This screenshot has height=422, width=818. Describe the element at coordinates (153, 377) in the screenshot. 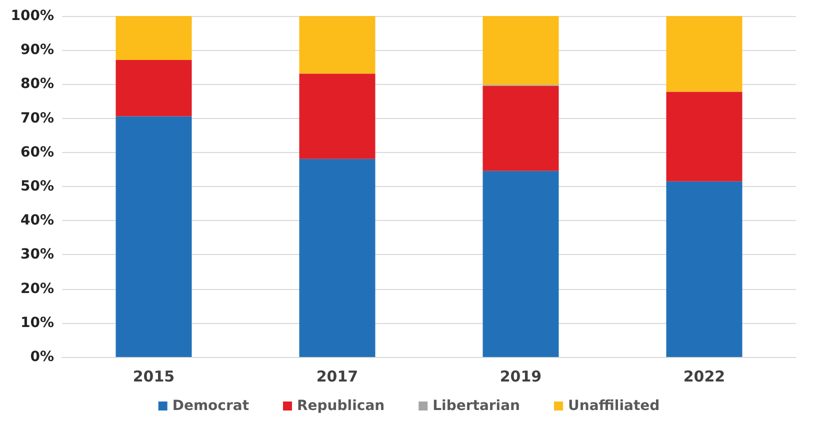

I see `x-tick-label: 2015` at that location.